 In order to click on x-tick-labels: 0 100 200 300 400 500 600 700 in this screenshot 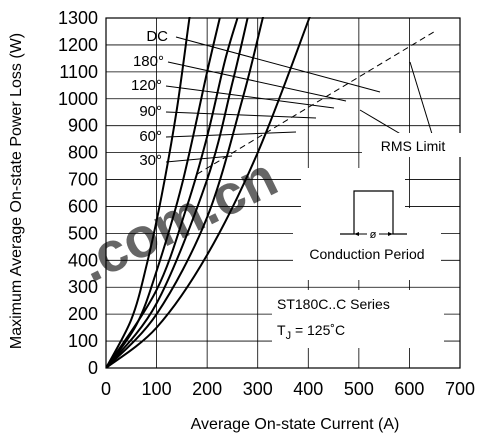, I will do `click(288, 389)`.